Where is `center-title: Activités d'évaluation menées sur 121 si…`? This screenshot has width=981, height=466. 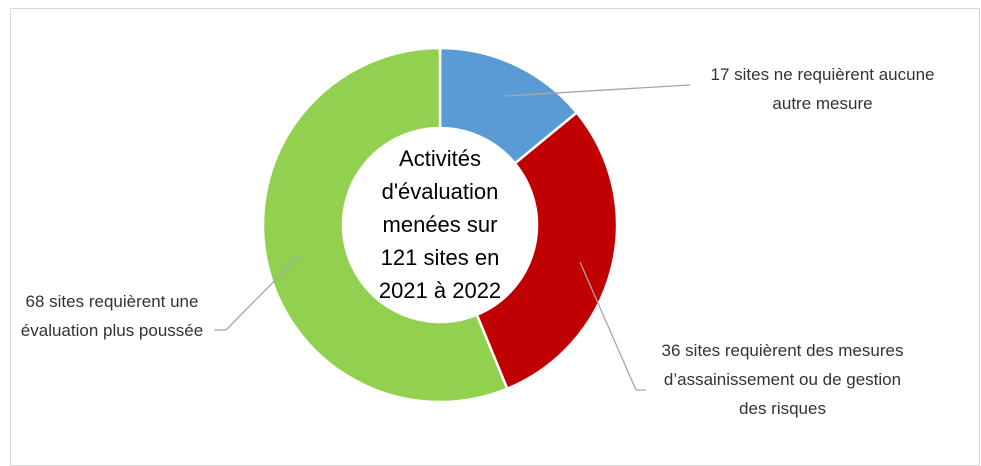
center-title: Activités d'évaluation menées sur 121 si… is located at coordinates (440, 224).